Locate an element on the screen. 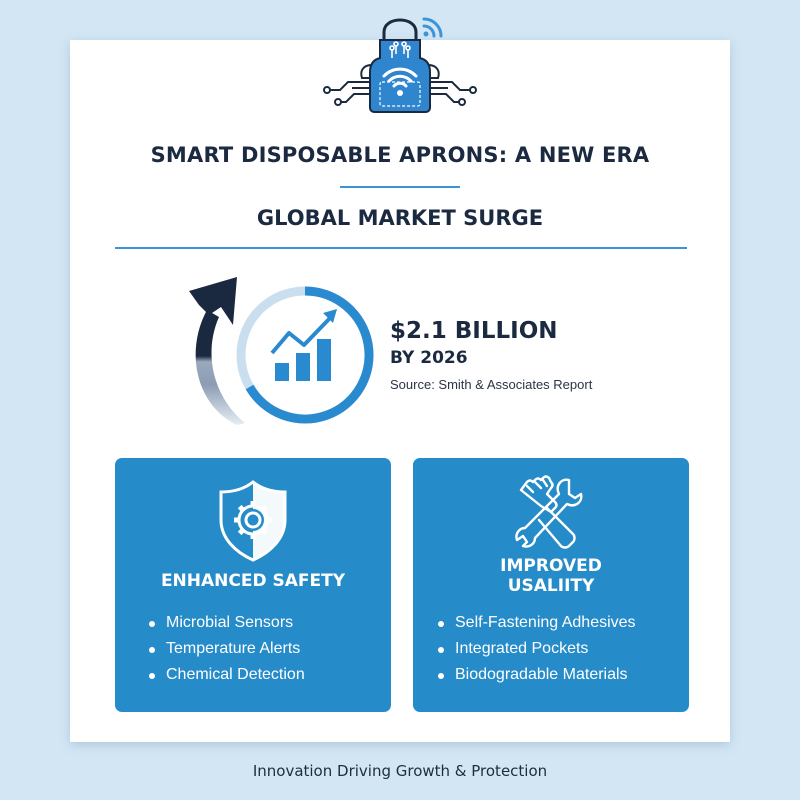 This screenshot has height=800, width=800. hand-wrench-icon is located at coordinates (549, 512).